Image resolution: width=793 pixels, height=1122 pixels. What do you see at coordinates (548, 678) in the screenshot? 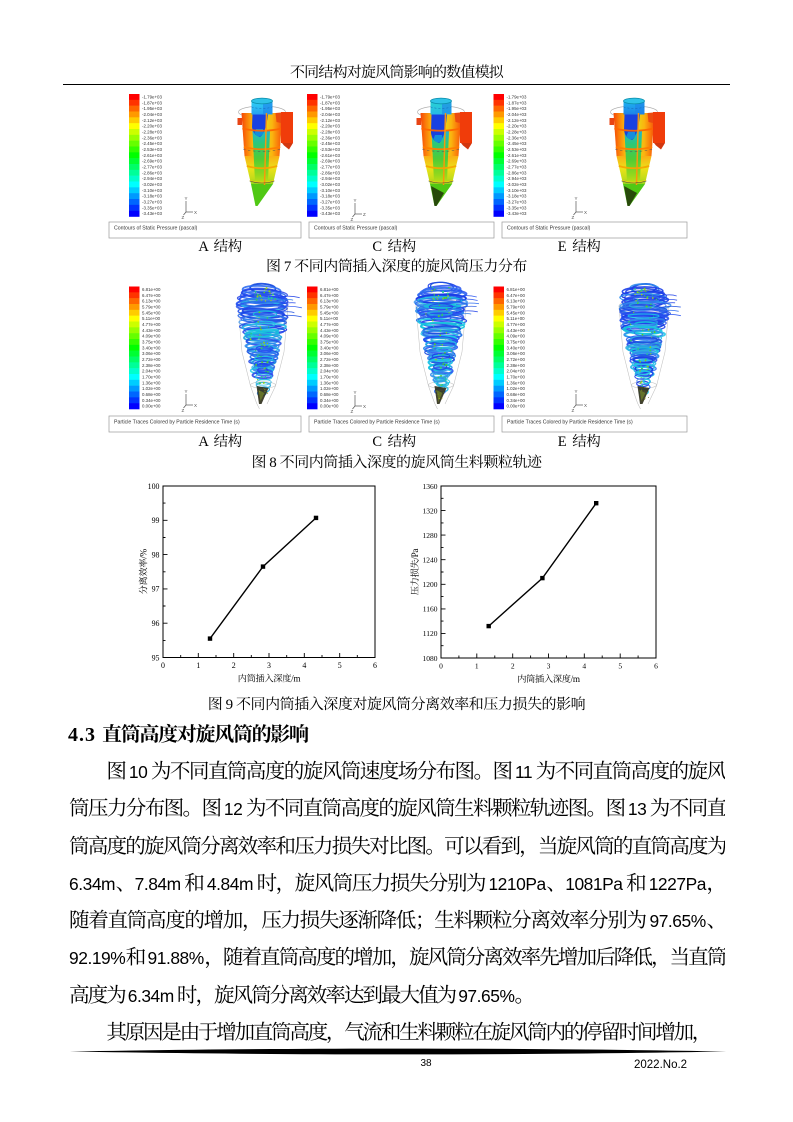
I see `svg-text: 内筒插入深度/m` at bounding box center [548, 678].